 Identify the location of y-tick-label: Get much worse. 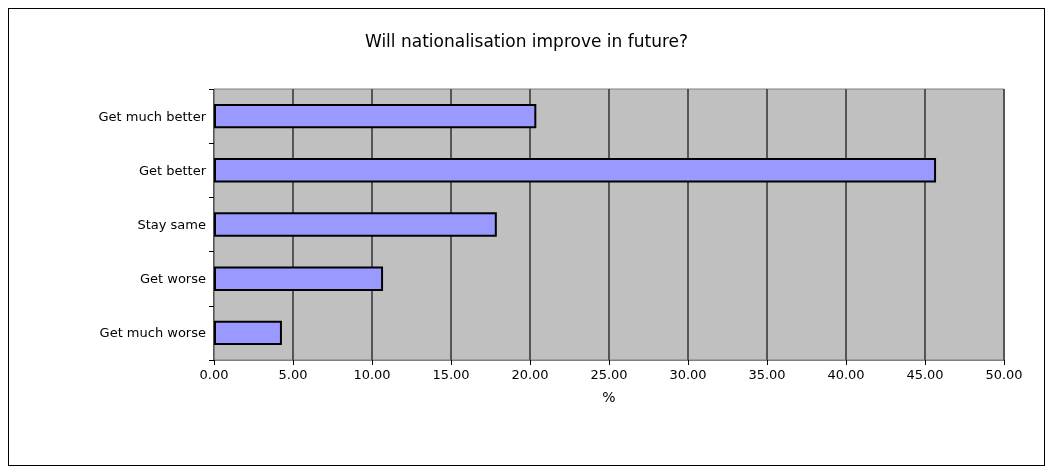
(152, 333).